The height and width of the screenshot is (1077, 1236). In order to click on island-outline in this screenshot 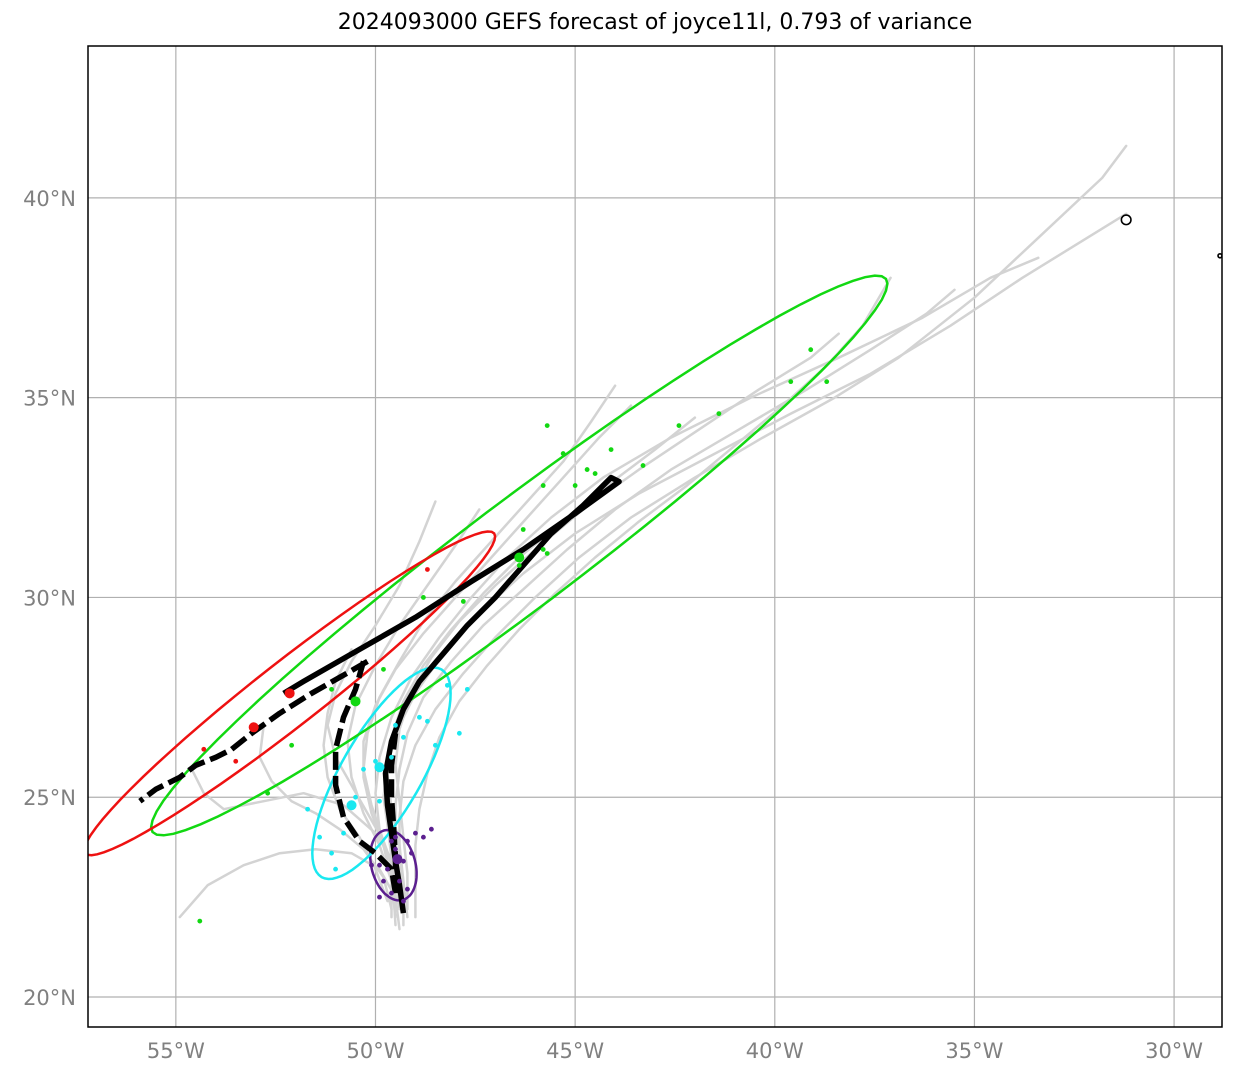, I will do `click(1219, 255)`.